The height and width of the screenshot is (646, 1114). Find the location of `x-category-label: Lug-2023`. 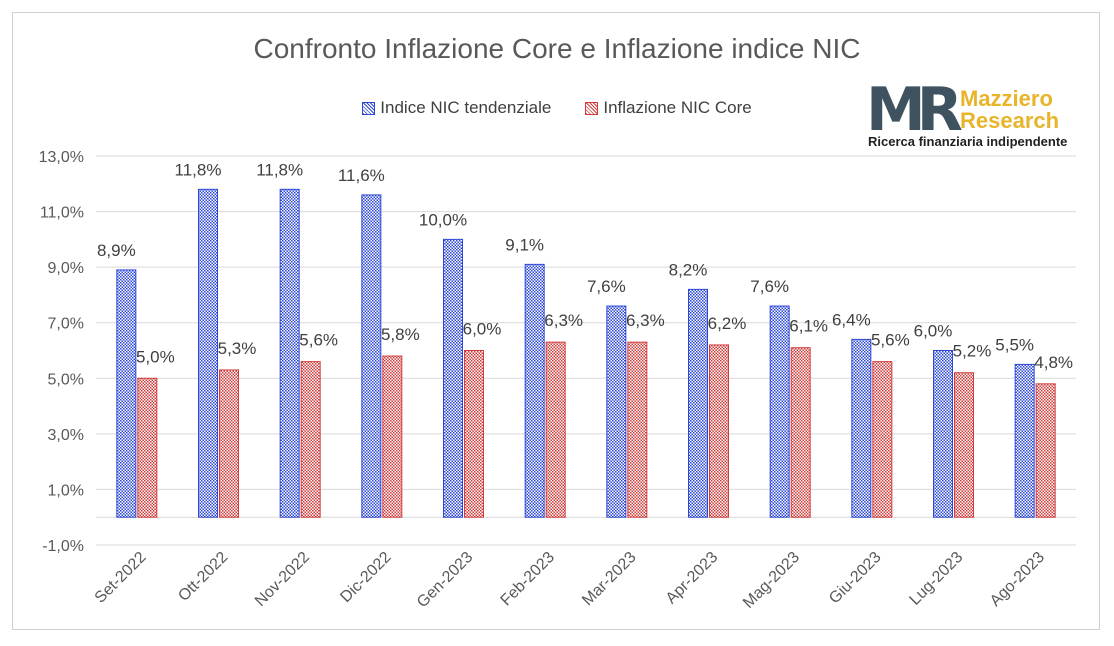

x-category-label: Lug-2023 is located at coordinates (936, 579).